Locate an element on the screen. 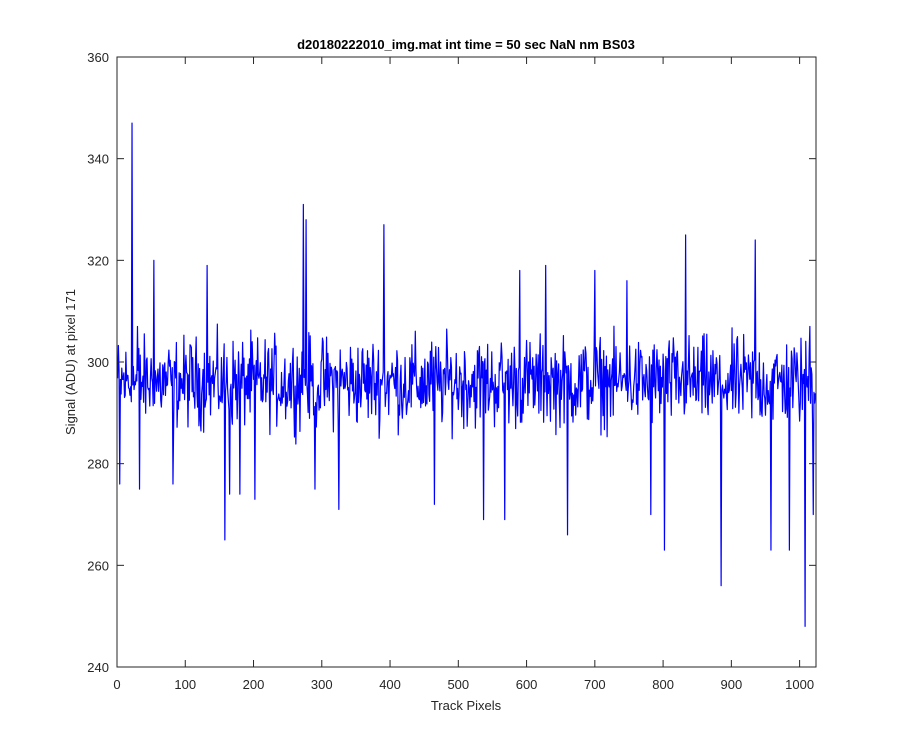  y-axis-label: Signal (ADU) at pixel 171 is located at coordinates (70, 362).